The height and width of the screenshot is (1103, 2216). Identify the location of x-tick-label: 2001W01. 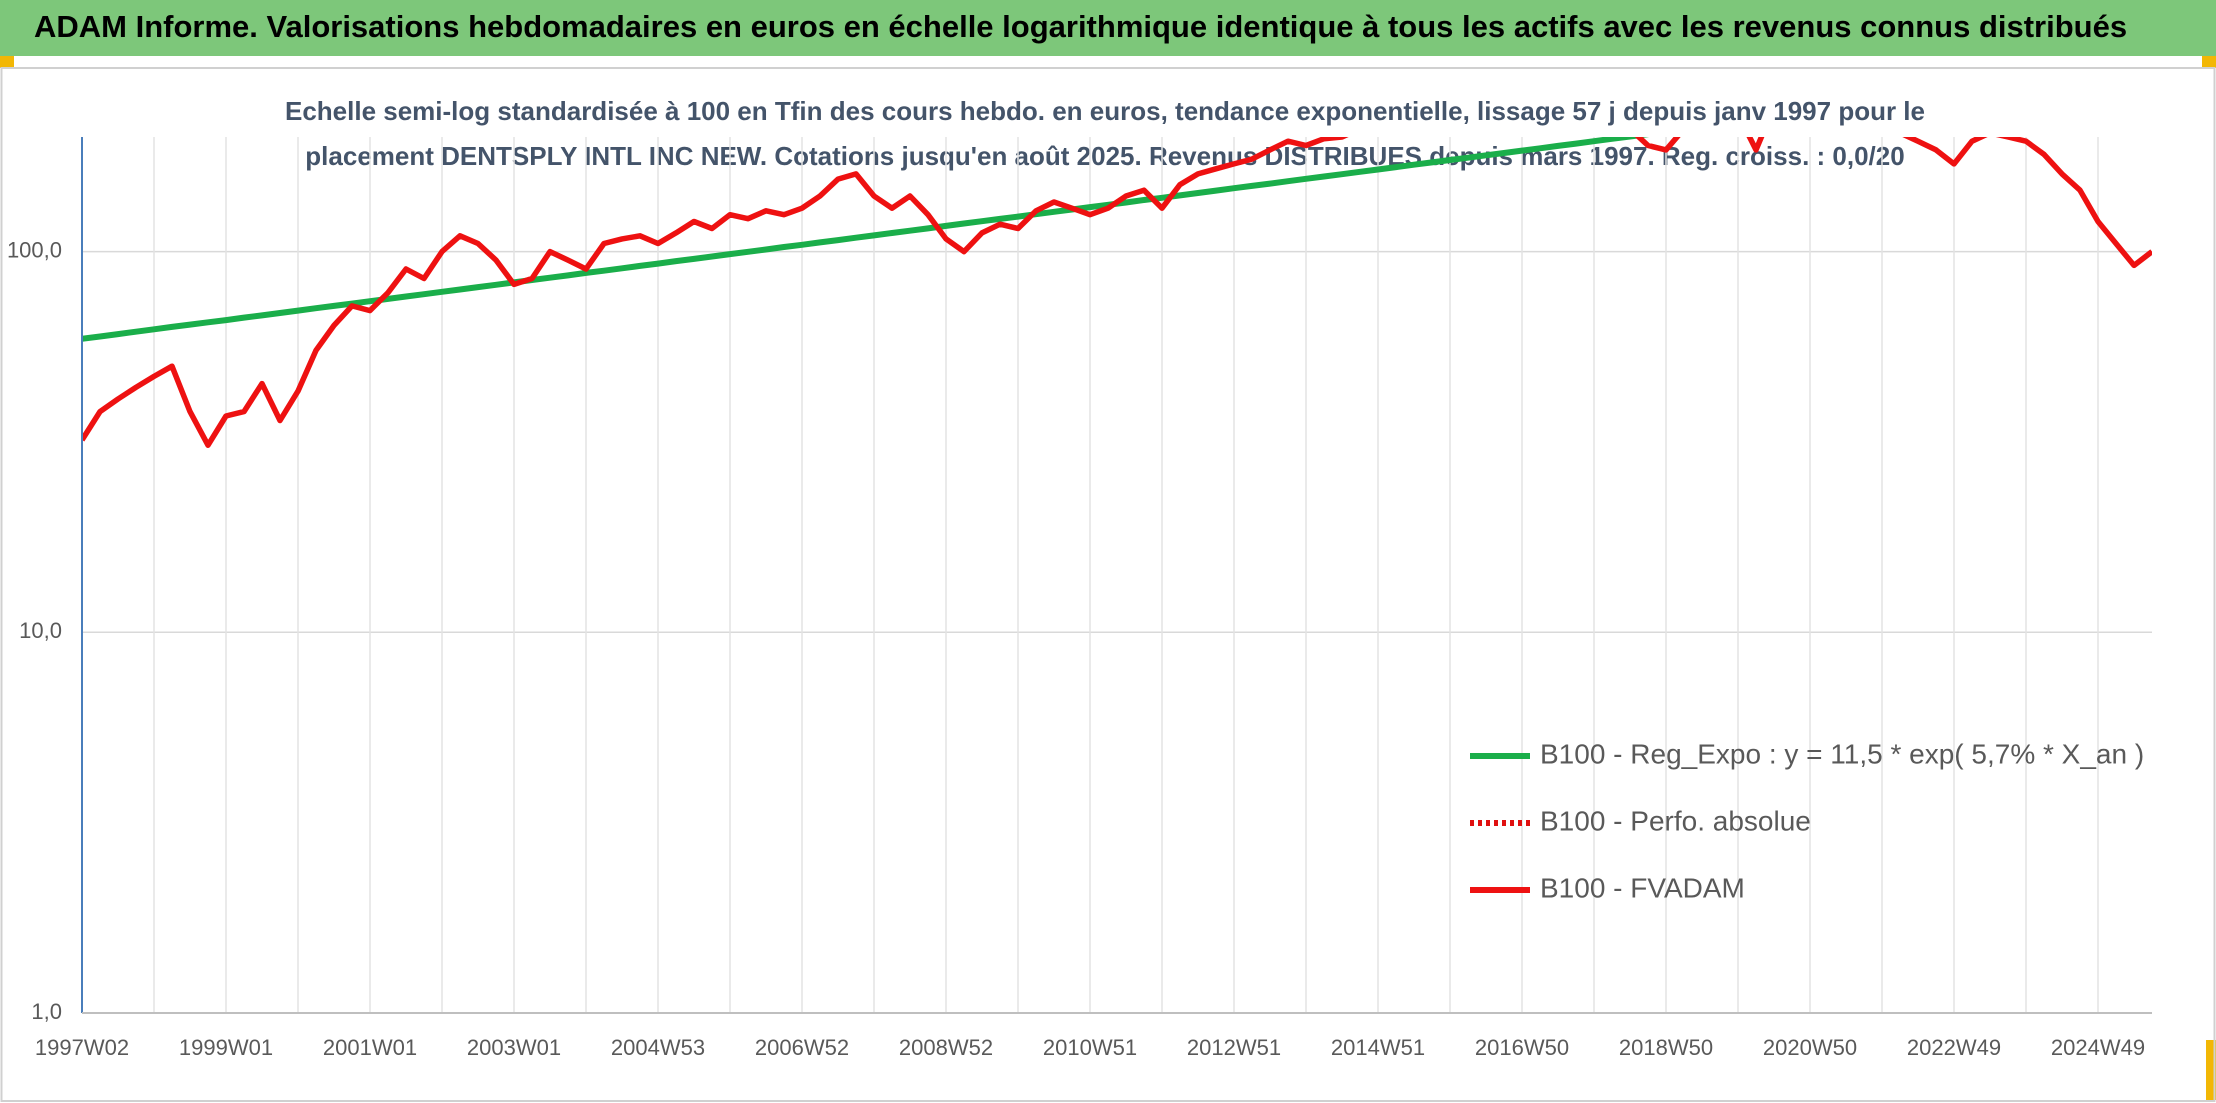
(370, 1047).